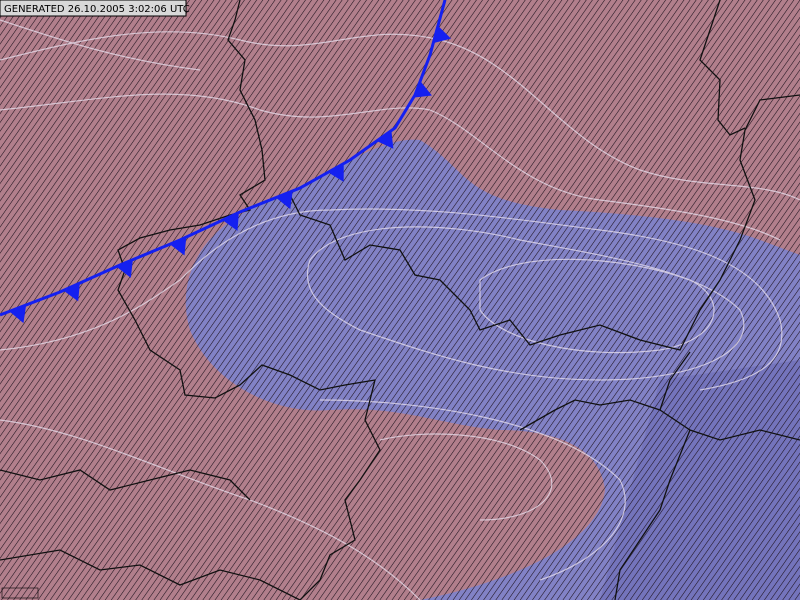  I want to click on generated-label: GENERATED 26.10.2005 3:02:06 UTC, so click(97, 9).